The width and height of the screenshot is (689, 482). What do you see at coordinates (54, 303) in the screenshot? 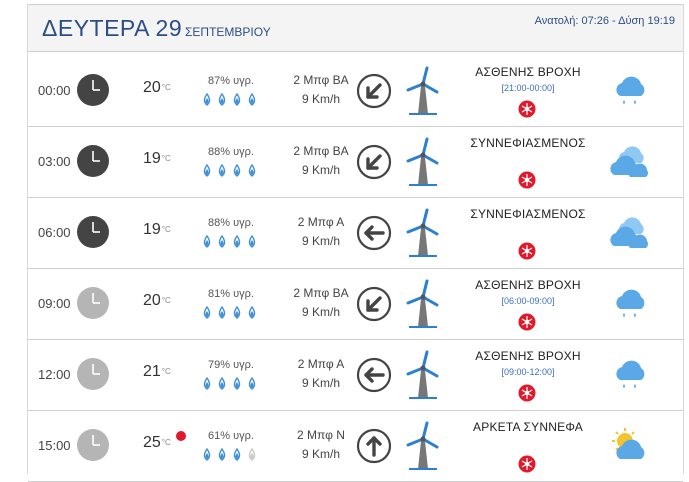
I see `row-time: 09:00` at bounding box center [54, 303].